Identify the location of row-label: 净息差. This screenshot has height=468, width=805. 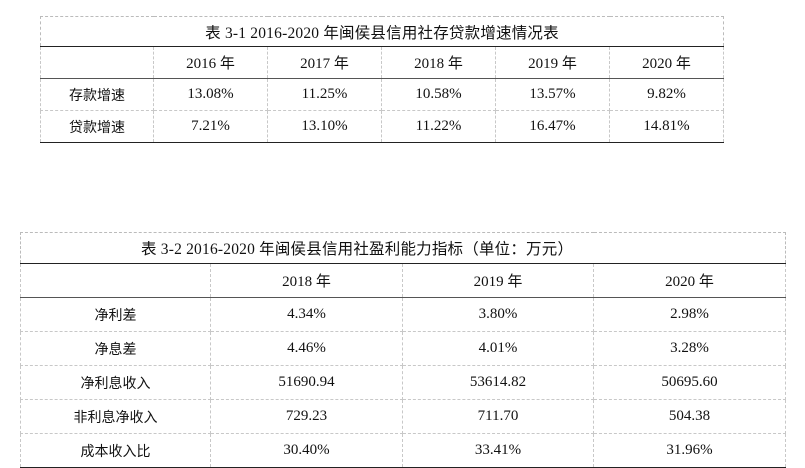
(115, 348).